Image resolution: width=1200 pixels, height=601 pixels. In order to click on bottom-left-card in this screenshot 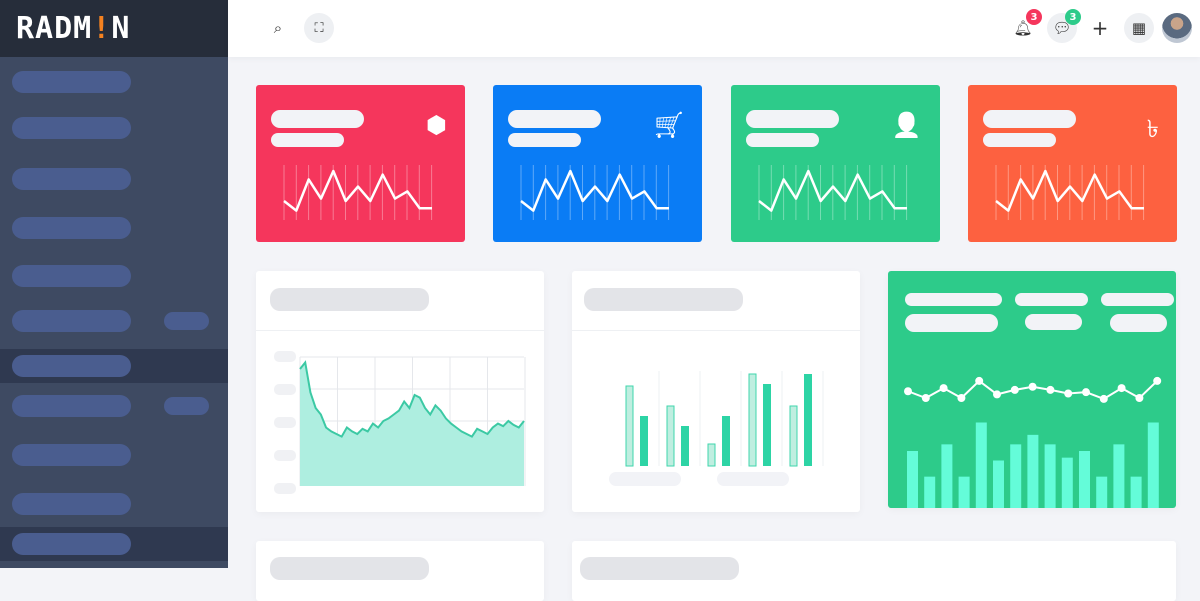, I will do `click(400, 571)`.